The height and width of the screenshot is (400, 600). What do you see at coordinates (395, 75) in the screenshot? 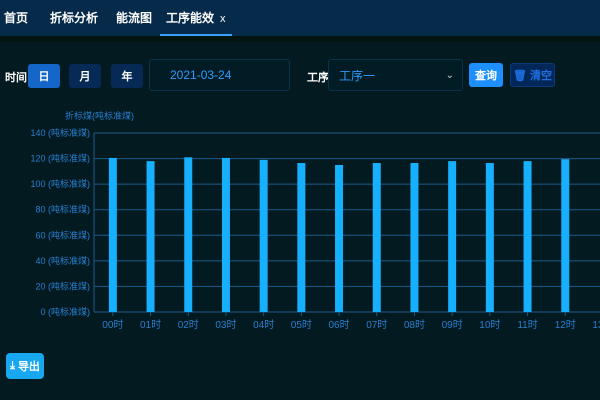
I see `process-select: 工序一 ⌄` at bounding box center [395, 75].